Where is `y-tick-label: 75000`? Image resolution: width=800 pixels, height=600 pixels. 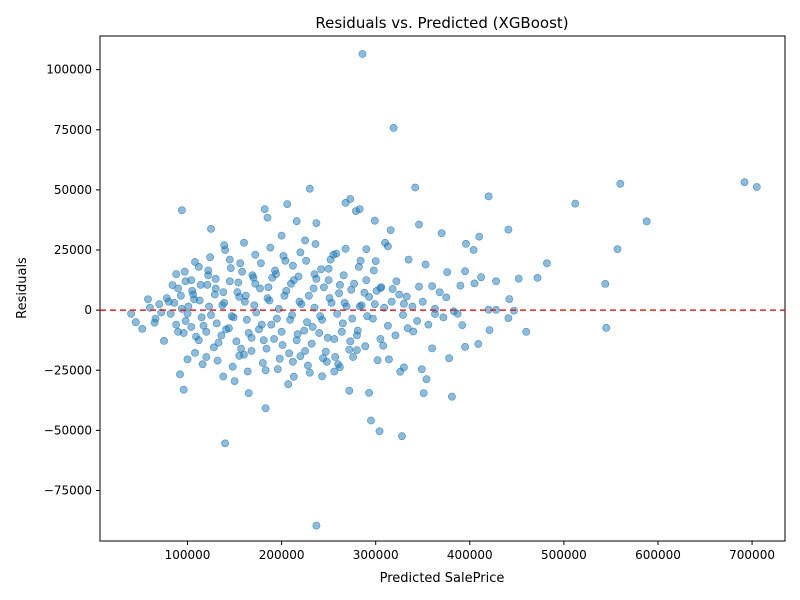
y-tick-label: 75000 is located at coordinates (73, 130).